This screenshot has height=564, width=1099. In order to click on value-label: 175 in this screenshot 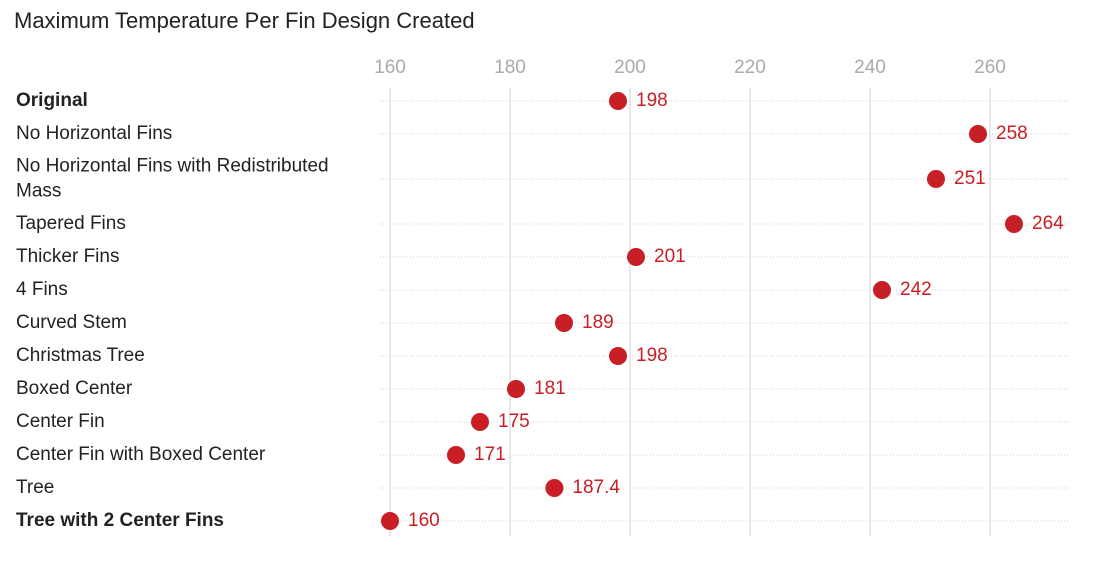, I will do `click(514, 421)`.